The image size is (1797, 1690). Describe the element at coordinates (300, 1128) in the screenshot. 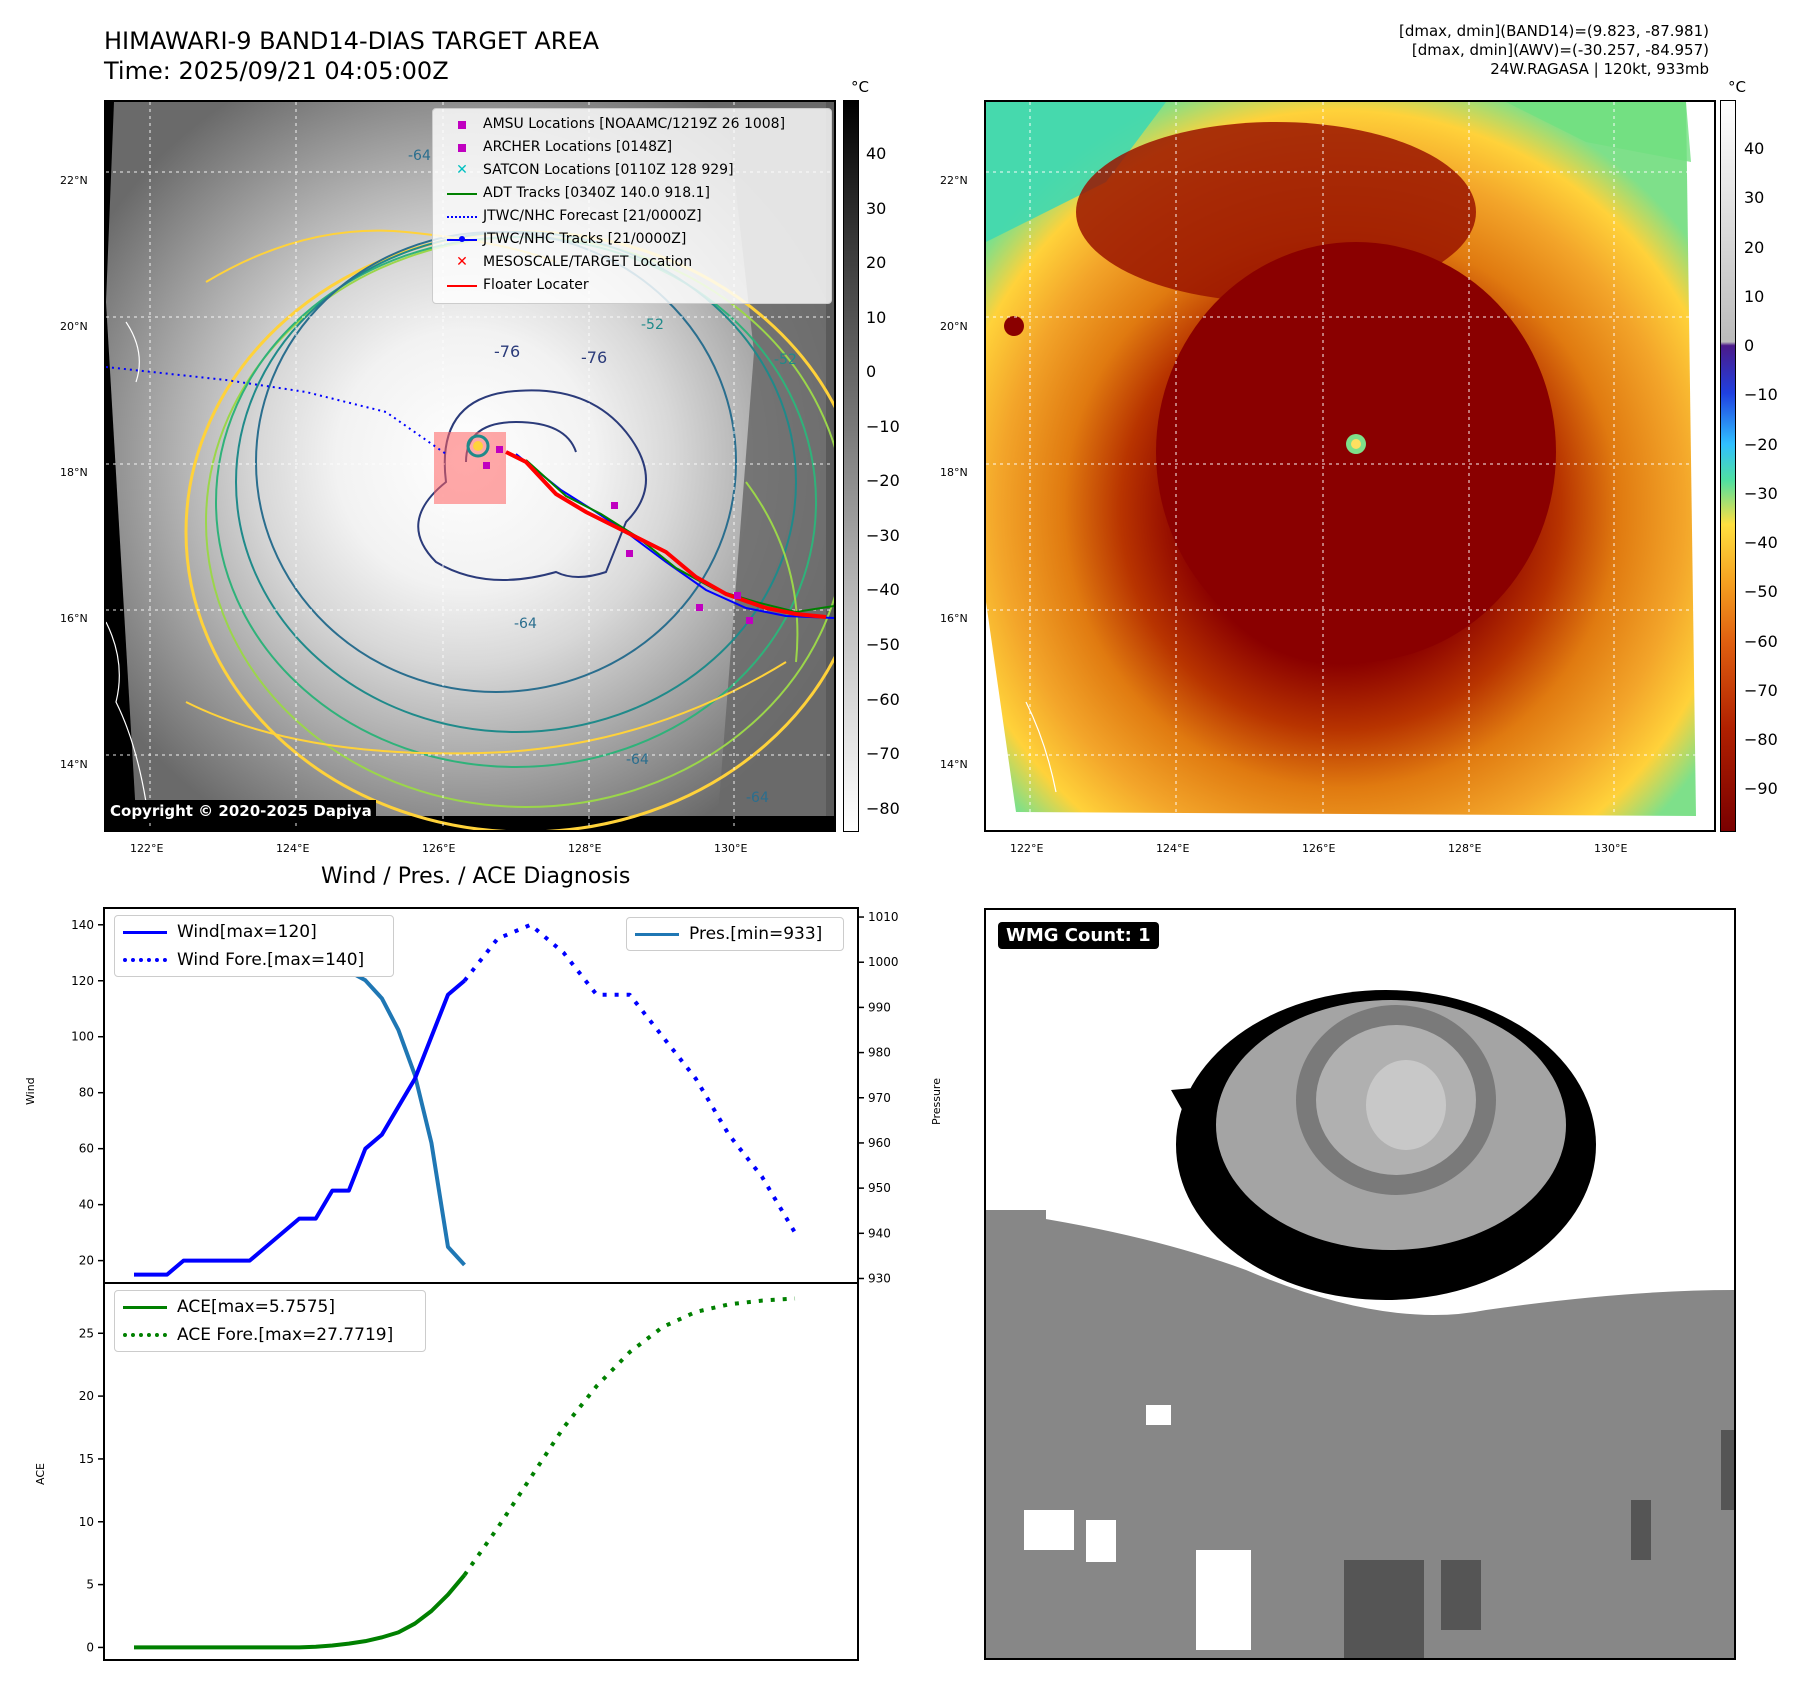

I see `wind-series-line` at that location.